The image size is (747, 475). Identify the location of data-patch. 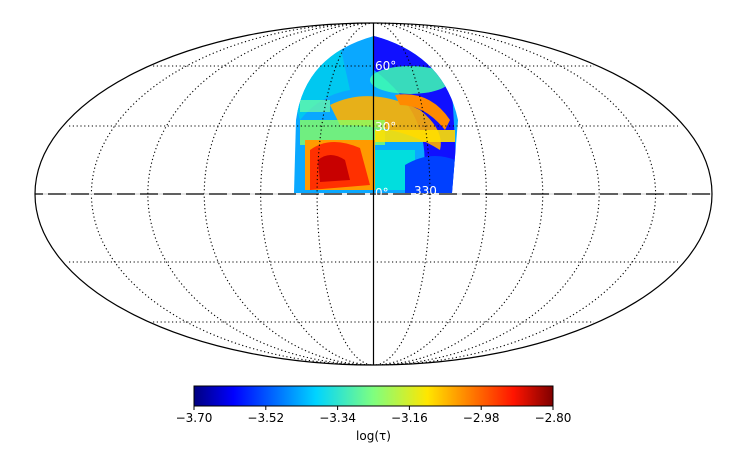
(376, 114).